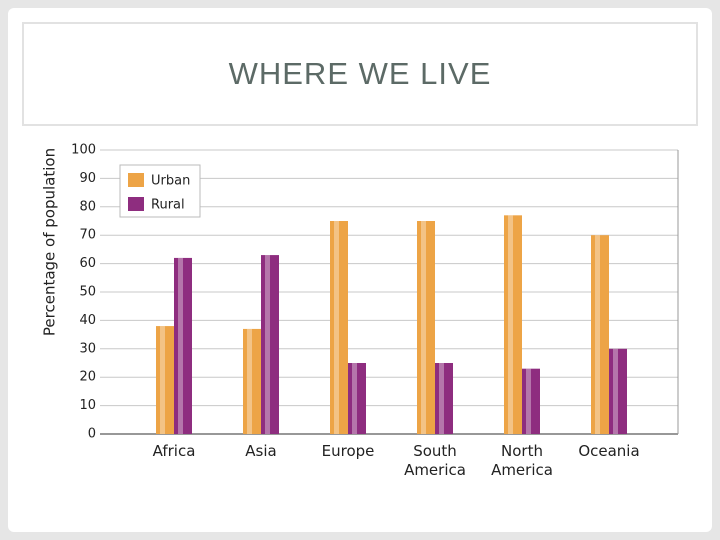 This screenshot has width=720, height=540. What do you see at coordinates (87, 348) in the screenshot?
I see `y-tick-label: 30` at bounding box center [87, 348].